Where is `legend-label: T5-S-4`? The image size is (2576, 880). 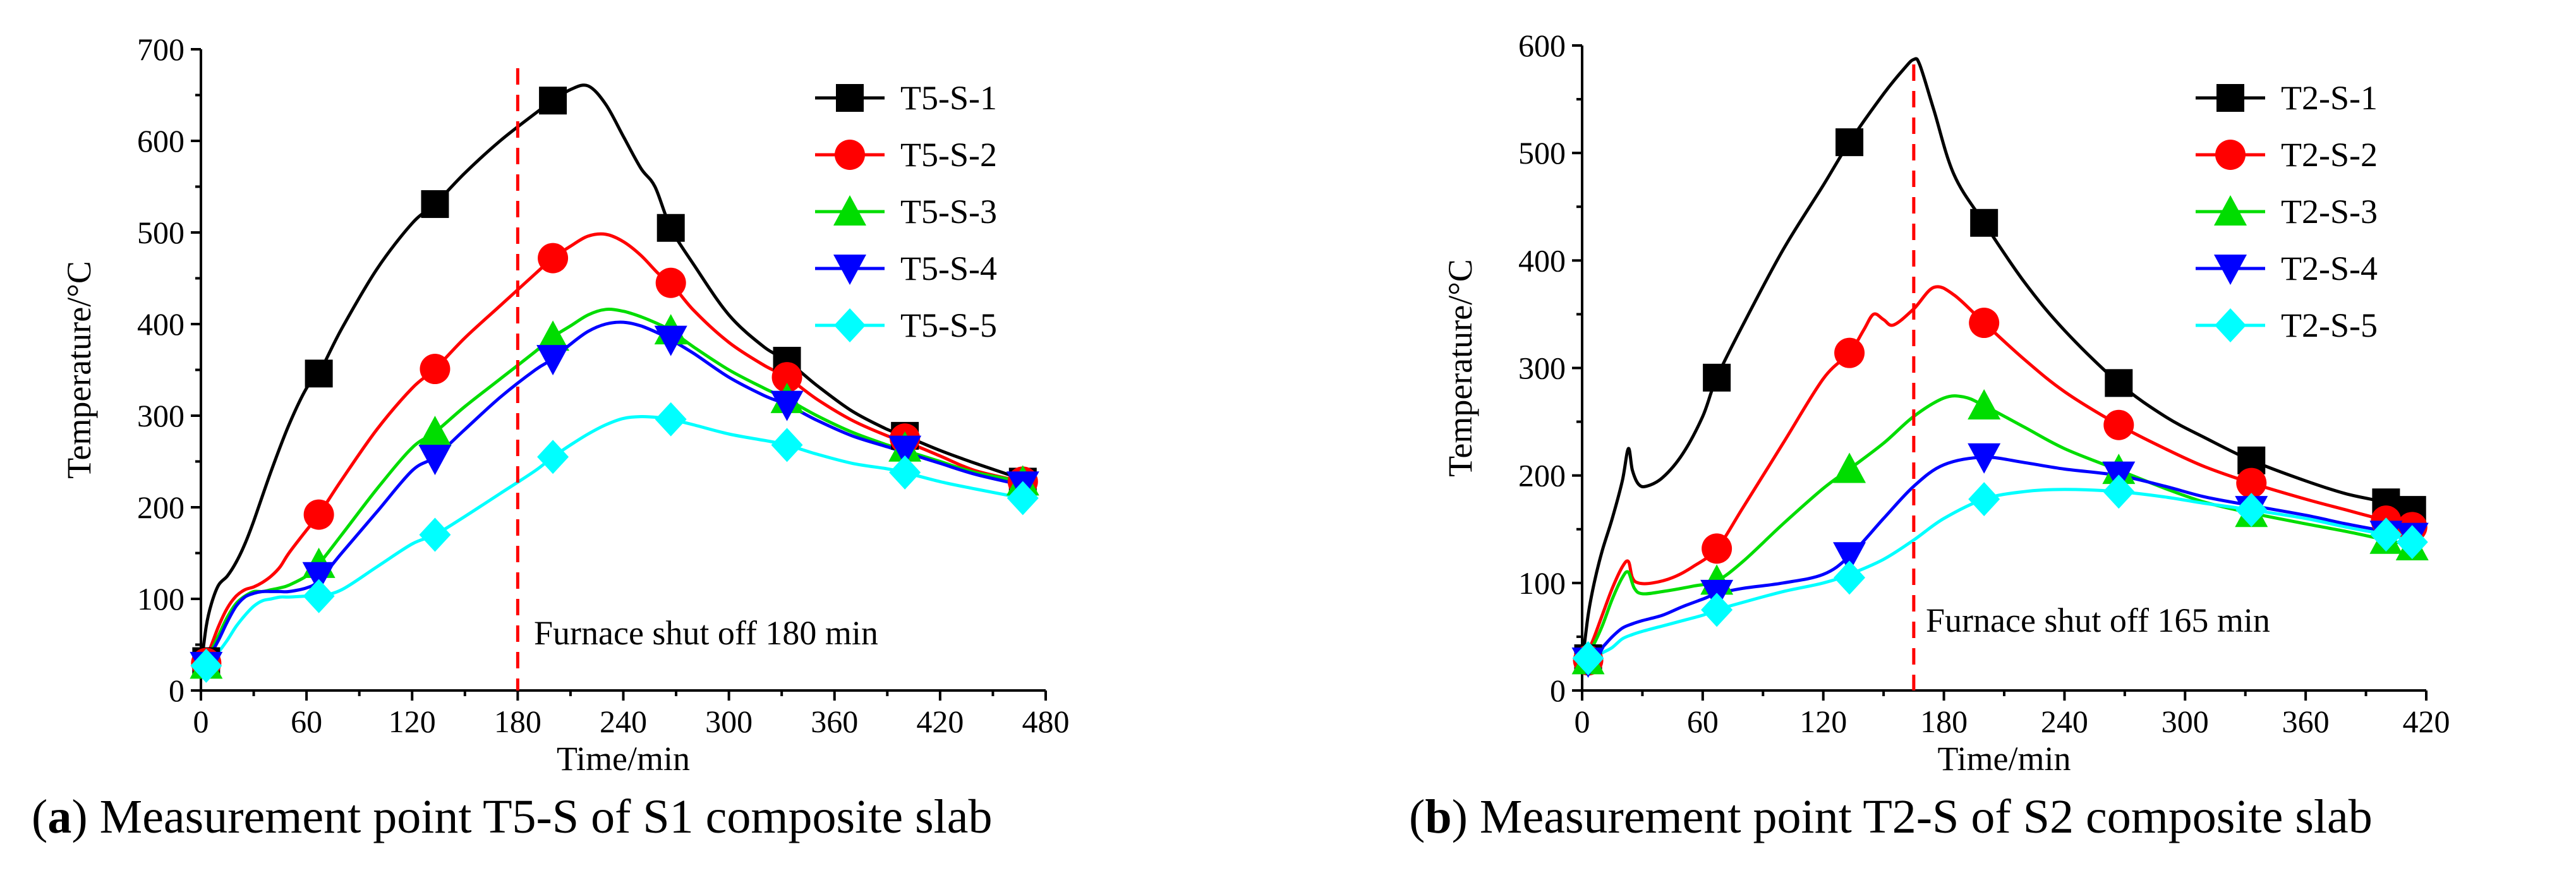 legend-label: T5-S-4 is located at coordinates (948, 268).